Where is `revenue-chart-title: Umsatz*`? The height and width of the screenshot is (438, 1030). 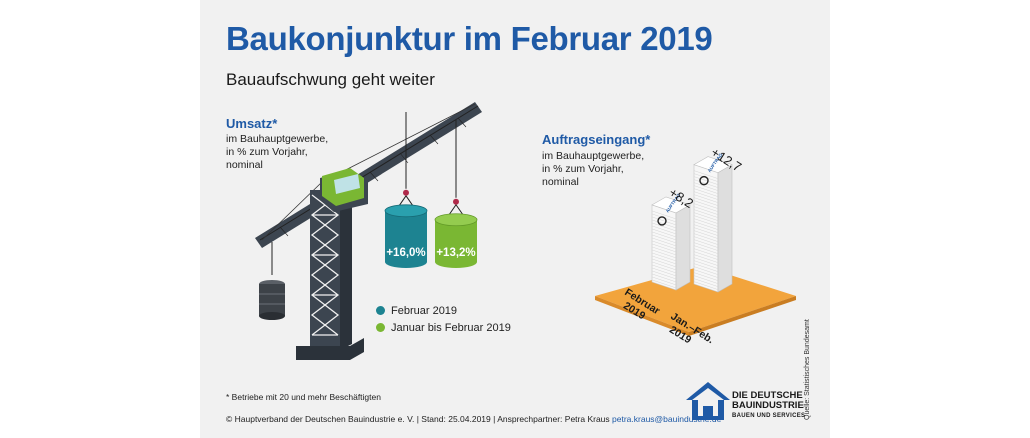
revenue-chart-title: Umsatz* is located at coordinates (252, 123).